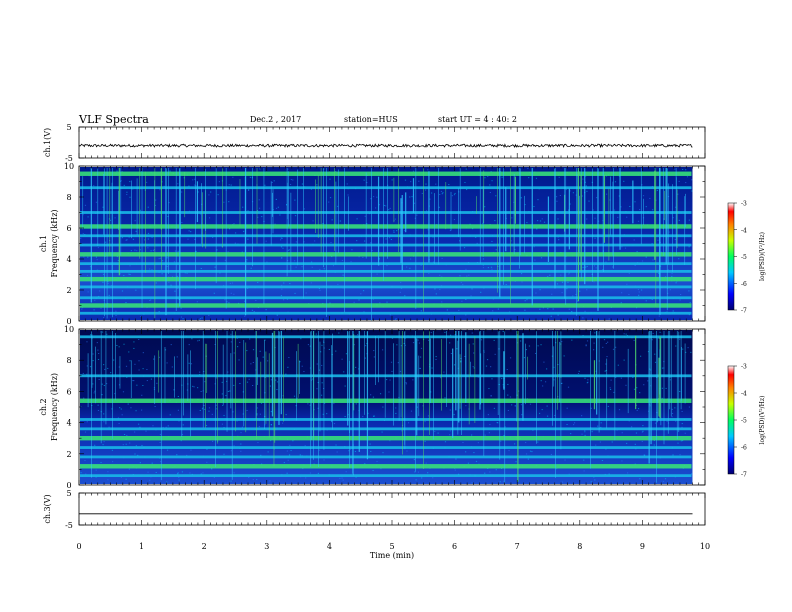 The width and height of the screenshot is (792, 612). I want to click on y-tick-label: 5, so click(68, 127).